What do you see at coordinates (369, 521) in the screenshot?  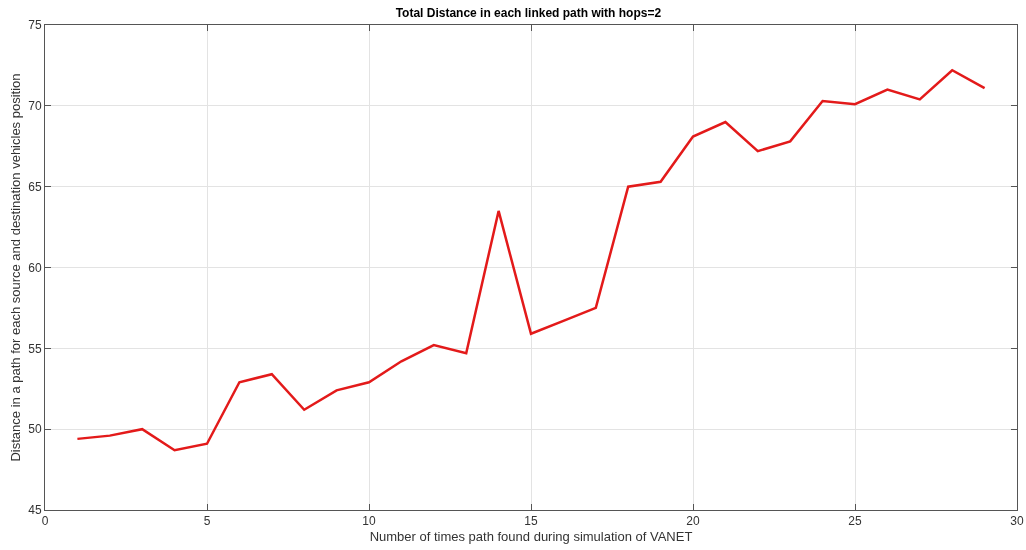 I see `x-tick-label: 10` at bounding box center [369, 521].